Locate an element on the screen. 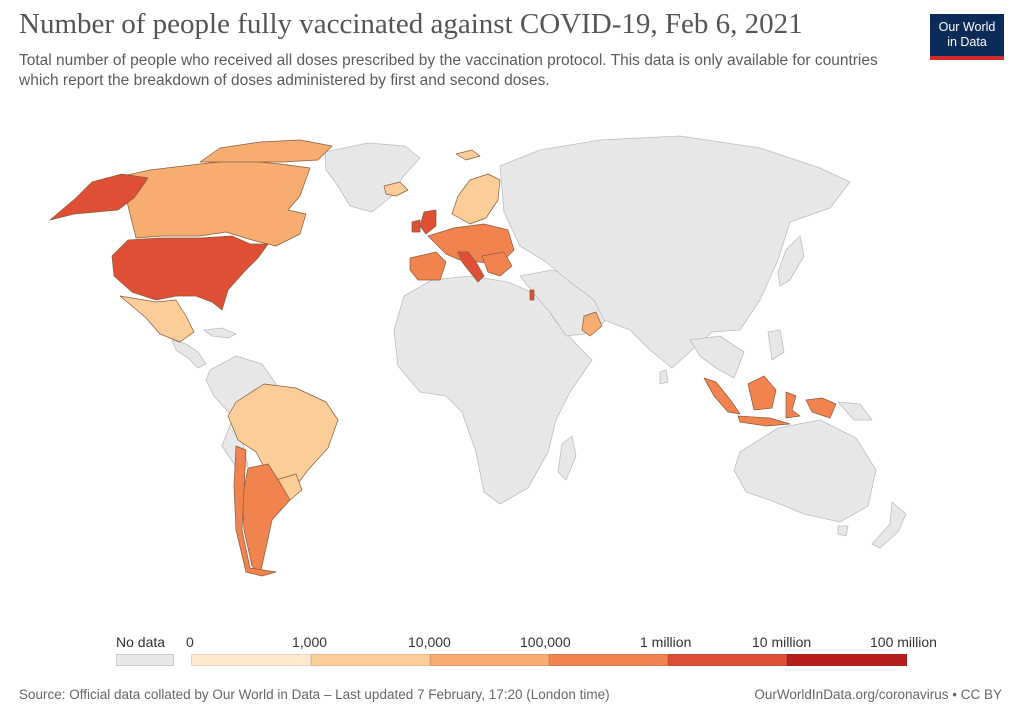 The height and width of the screenshot is (723, 1024). tick-label-10-million: 10 million is located at coordinates (782, 642).